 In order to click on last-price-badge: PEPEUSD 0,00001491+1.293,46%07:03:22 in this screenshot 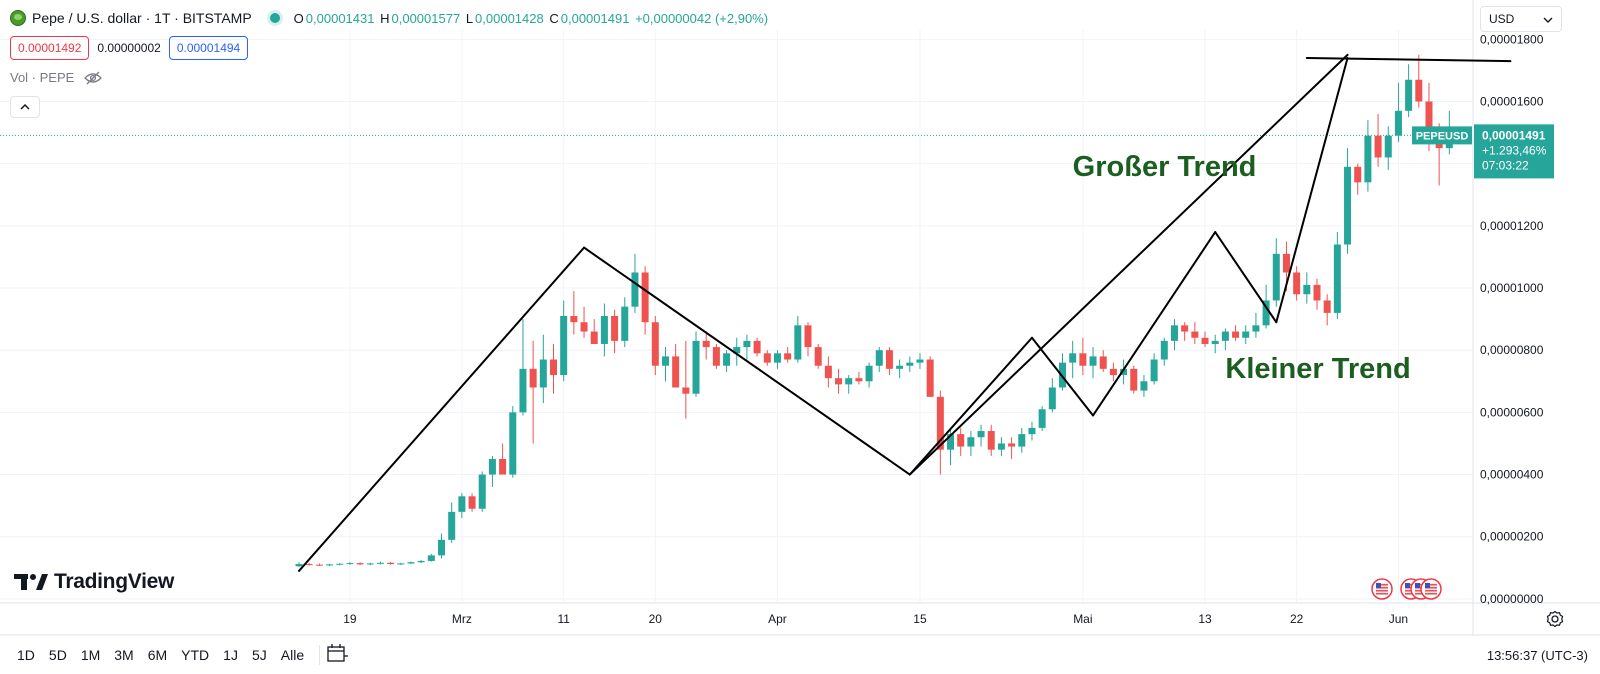, I will do `click(1483, 151)`.